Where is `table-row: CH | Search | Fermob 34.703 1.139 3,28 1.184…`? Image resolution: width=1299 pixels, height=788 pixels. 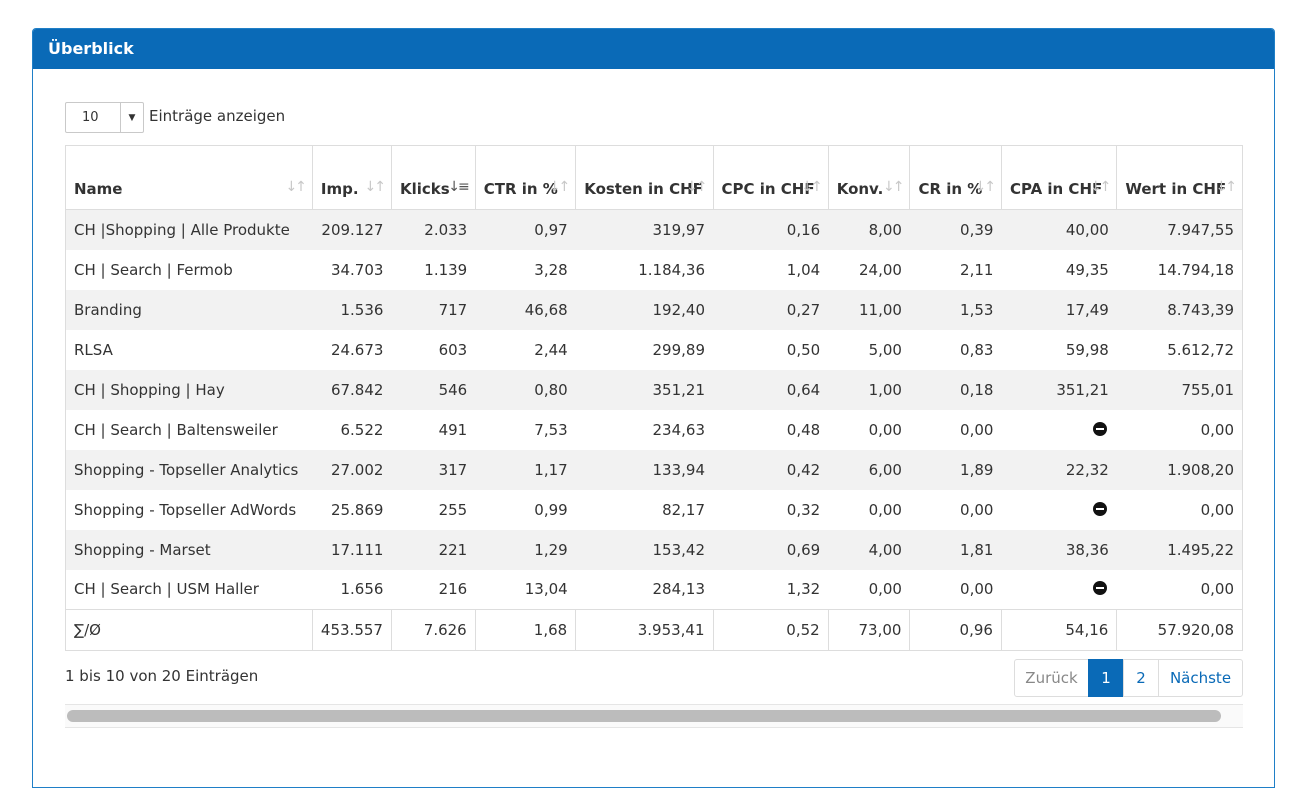
table-row: CH | Search | Fermob 34.703 1.139 3,28 1.184… is located at coordinates (654, 269).